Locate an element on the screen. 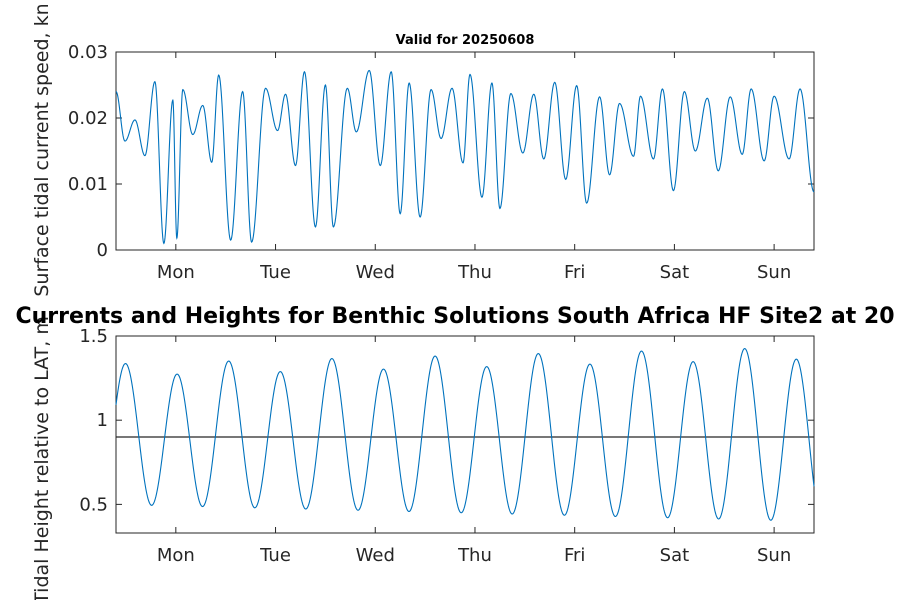 This screenshot has width=900, height=600. y-tick-label: 1.5 is located at coordinates (93, 336).